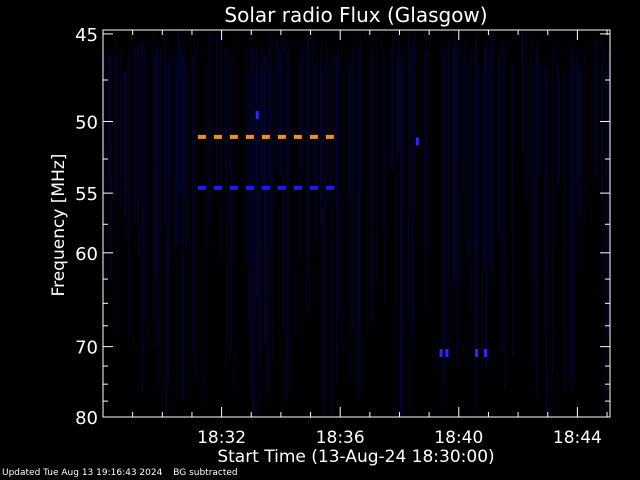 This screenshot has width=640, height=480. What do you see at coordinates (86, 418) in the screenshot?
I see `y-tick-label: 80` at bounding box center [86, 418].